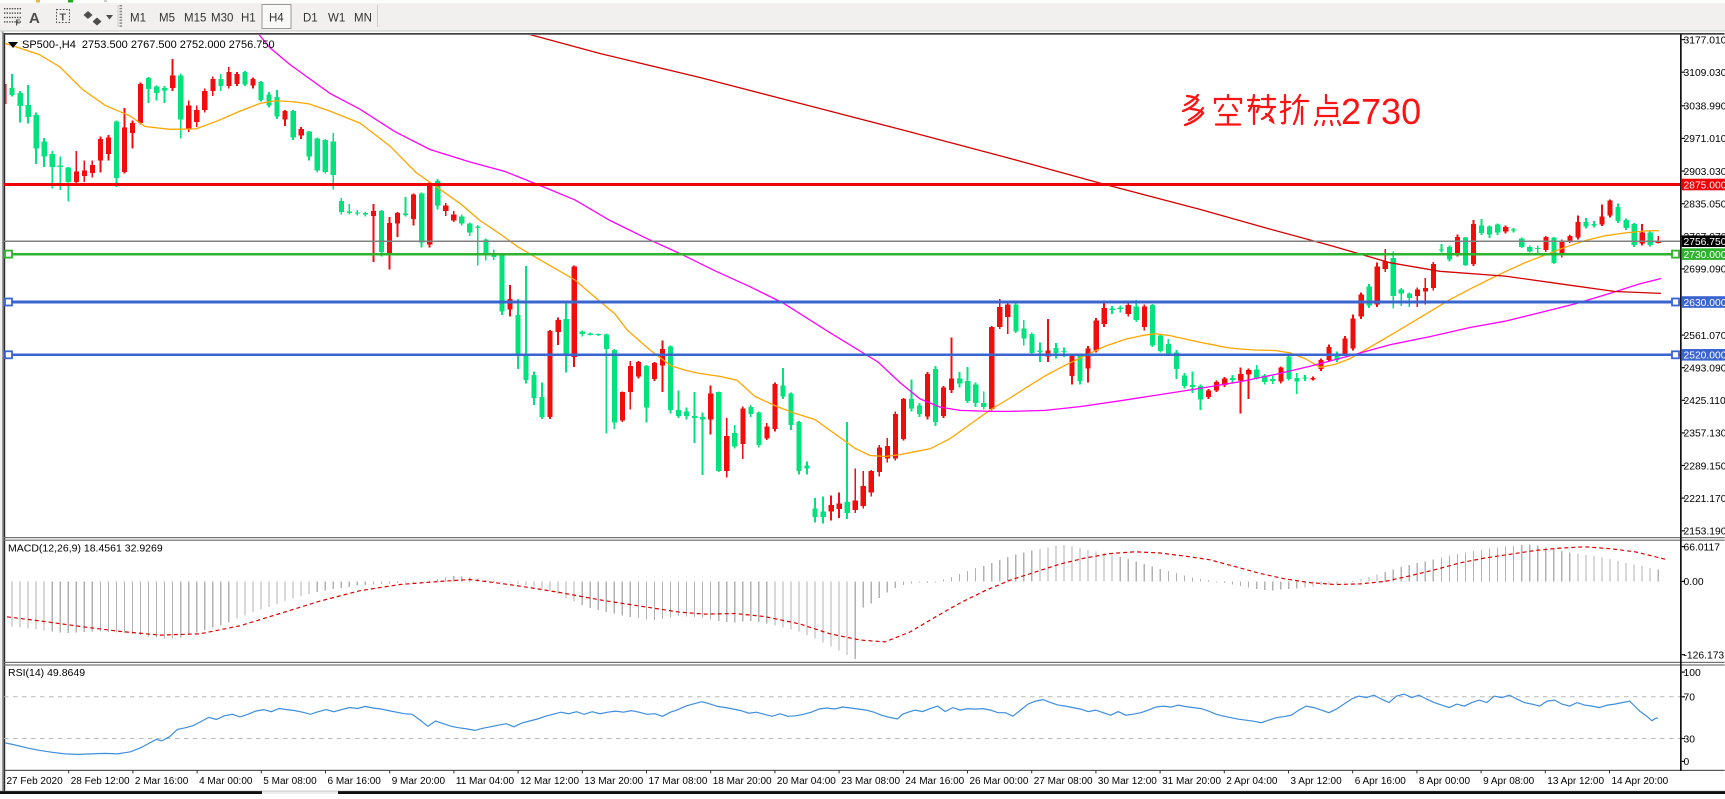  I want to click on svg-text: 12 Mar 12:00, so click(549, 781).